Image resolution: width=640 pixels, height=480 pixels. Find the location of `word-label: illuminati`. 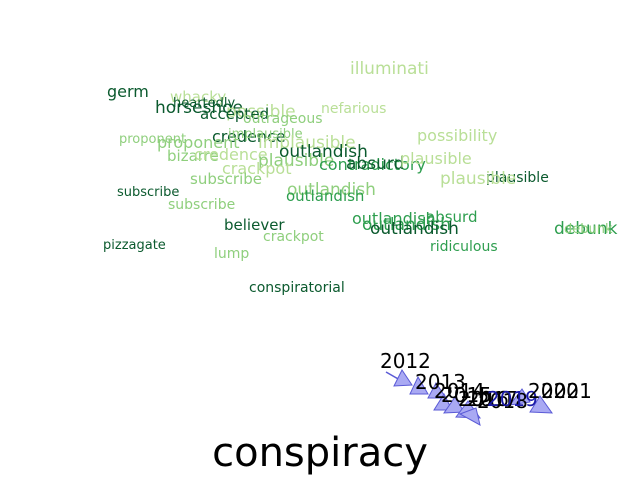

word-label: illuminati is located at coordinates (389, 69).